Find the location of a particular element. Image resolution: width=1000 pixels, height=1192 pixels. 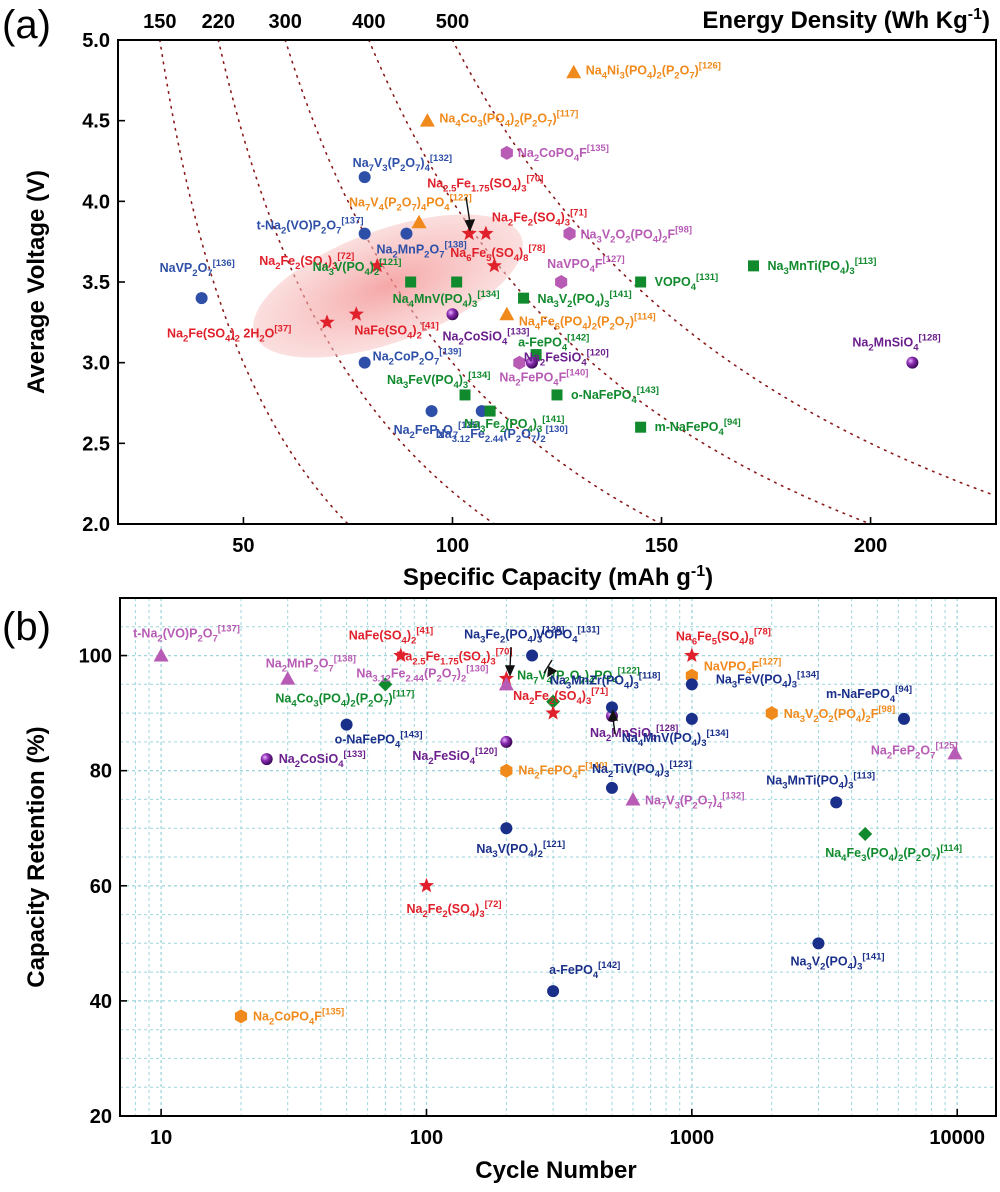

point-a-12-hexagon is located at coordinates (569, 233).